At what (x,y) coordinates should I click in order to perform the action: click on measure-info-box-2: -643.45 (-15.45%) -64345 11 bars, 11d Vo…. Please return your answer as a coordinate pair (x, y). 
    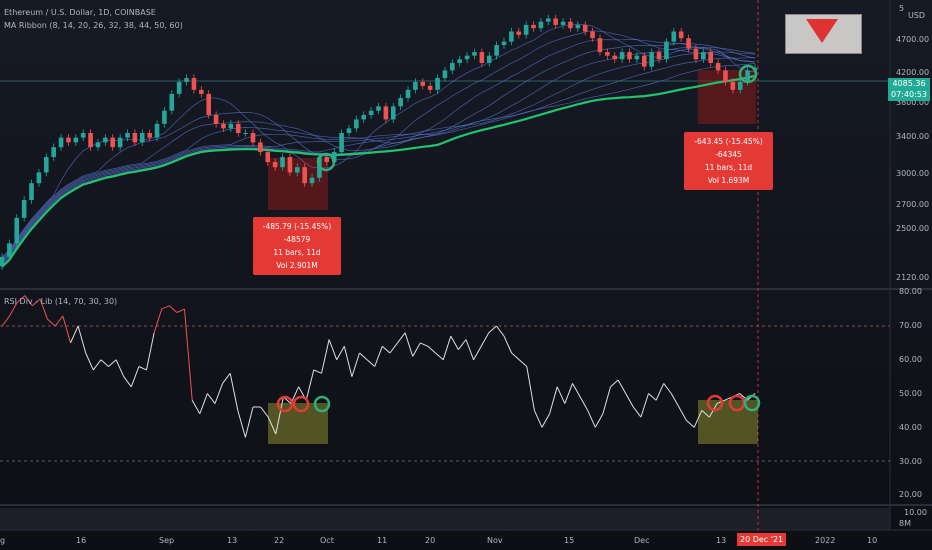
    Looking at the image, I should click on (728, 161).